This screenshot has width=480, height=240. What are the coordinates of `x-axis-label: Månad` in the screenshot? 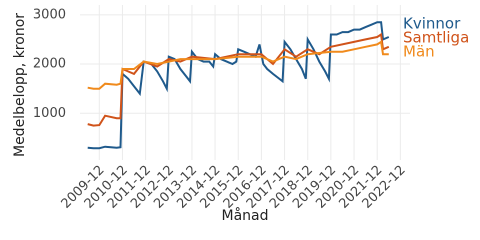 It's located at (245, 215).